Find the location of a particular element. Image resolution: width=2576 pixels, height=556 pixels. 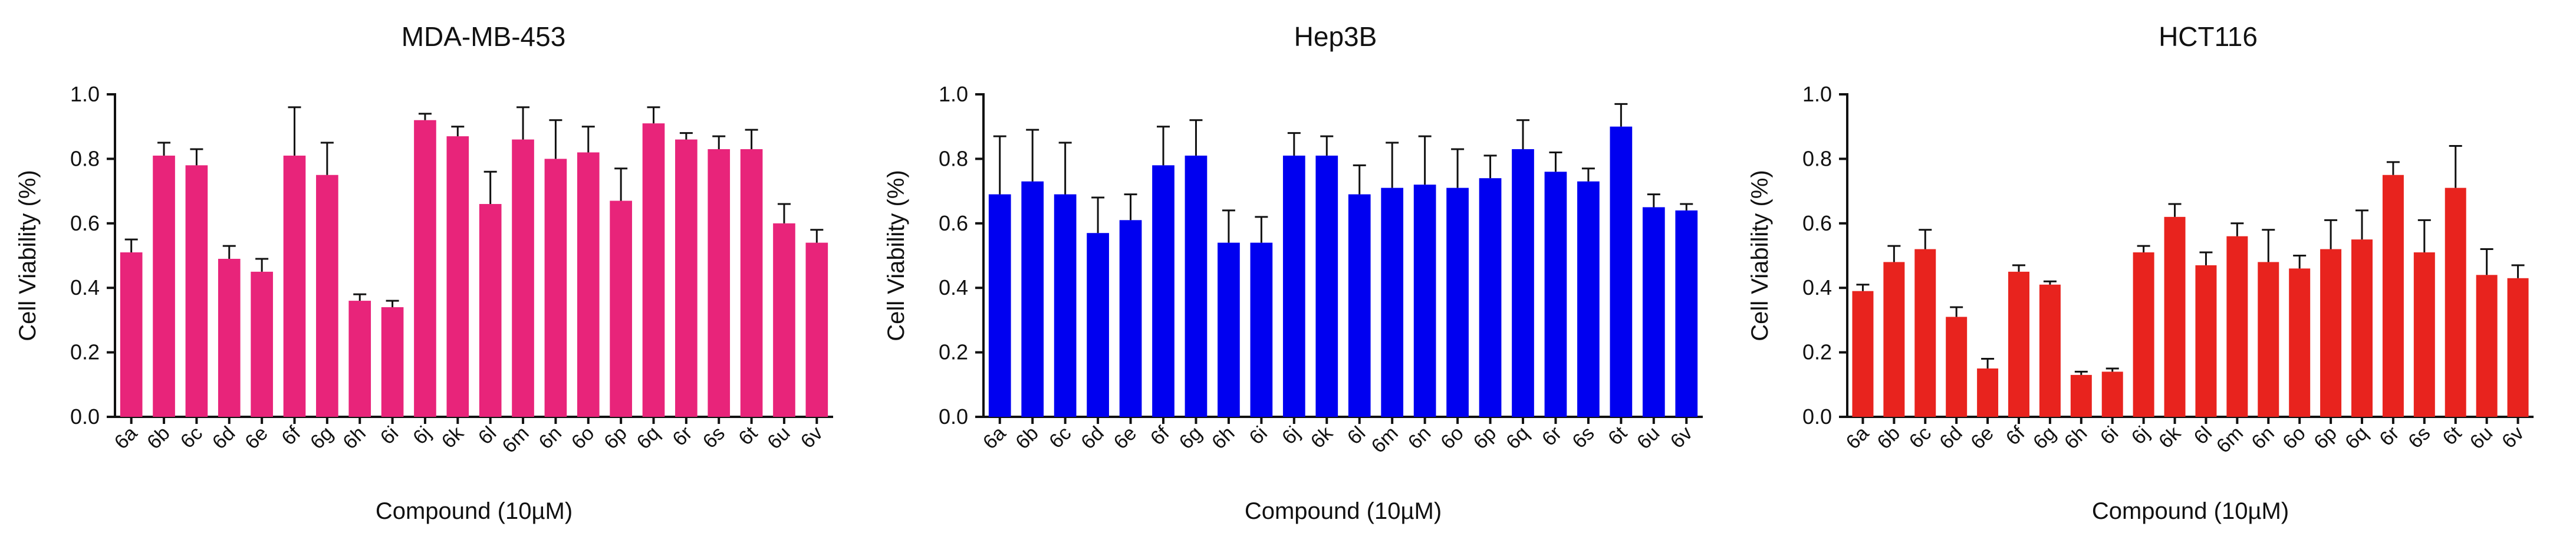

bar-6q is located at coordinates (654, 270).